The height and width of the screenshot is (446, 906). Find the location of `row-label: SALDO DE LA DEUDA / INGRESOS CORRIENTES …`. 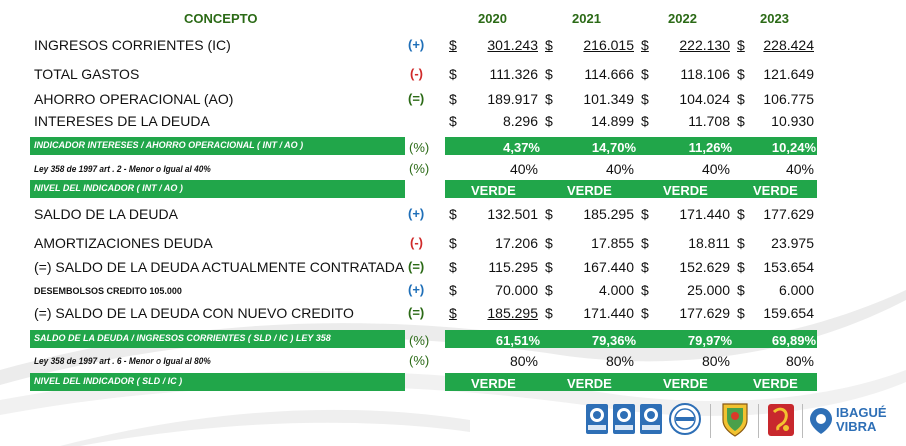

row-label: SALDO DE LA DEUDA / INGRESOS CORRIENTES … is located at coordinates (182, 338).